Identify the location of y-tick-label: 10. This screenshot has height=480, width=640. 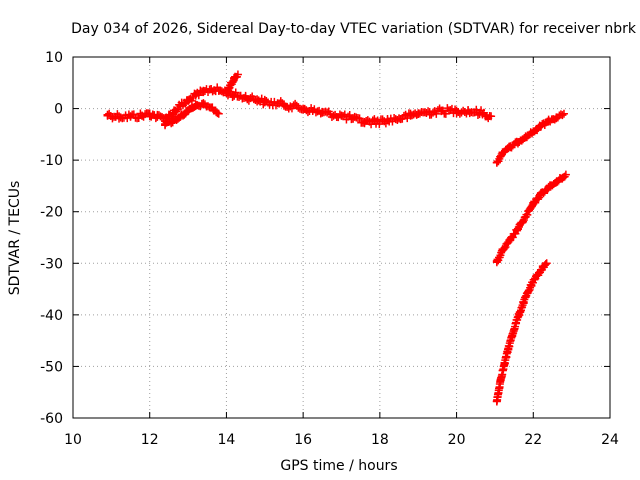
(54, 58).